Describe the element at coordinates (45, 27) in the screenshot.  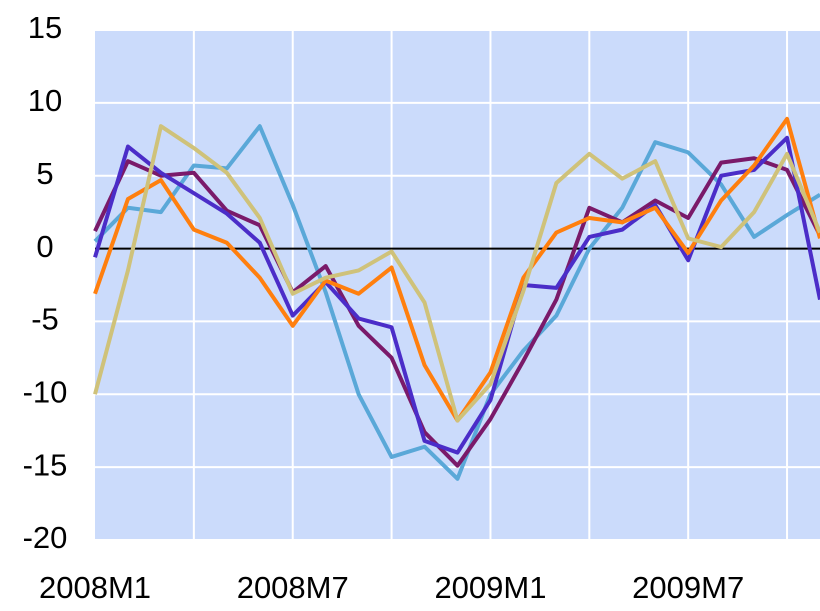
I see `y-tick-label: 15` at that location.